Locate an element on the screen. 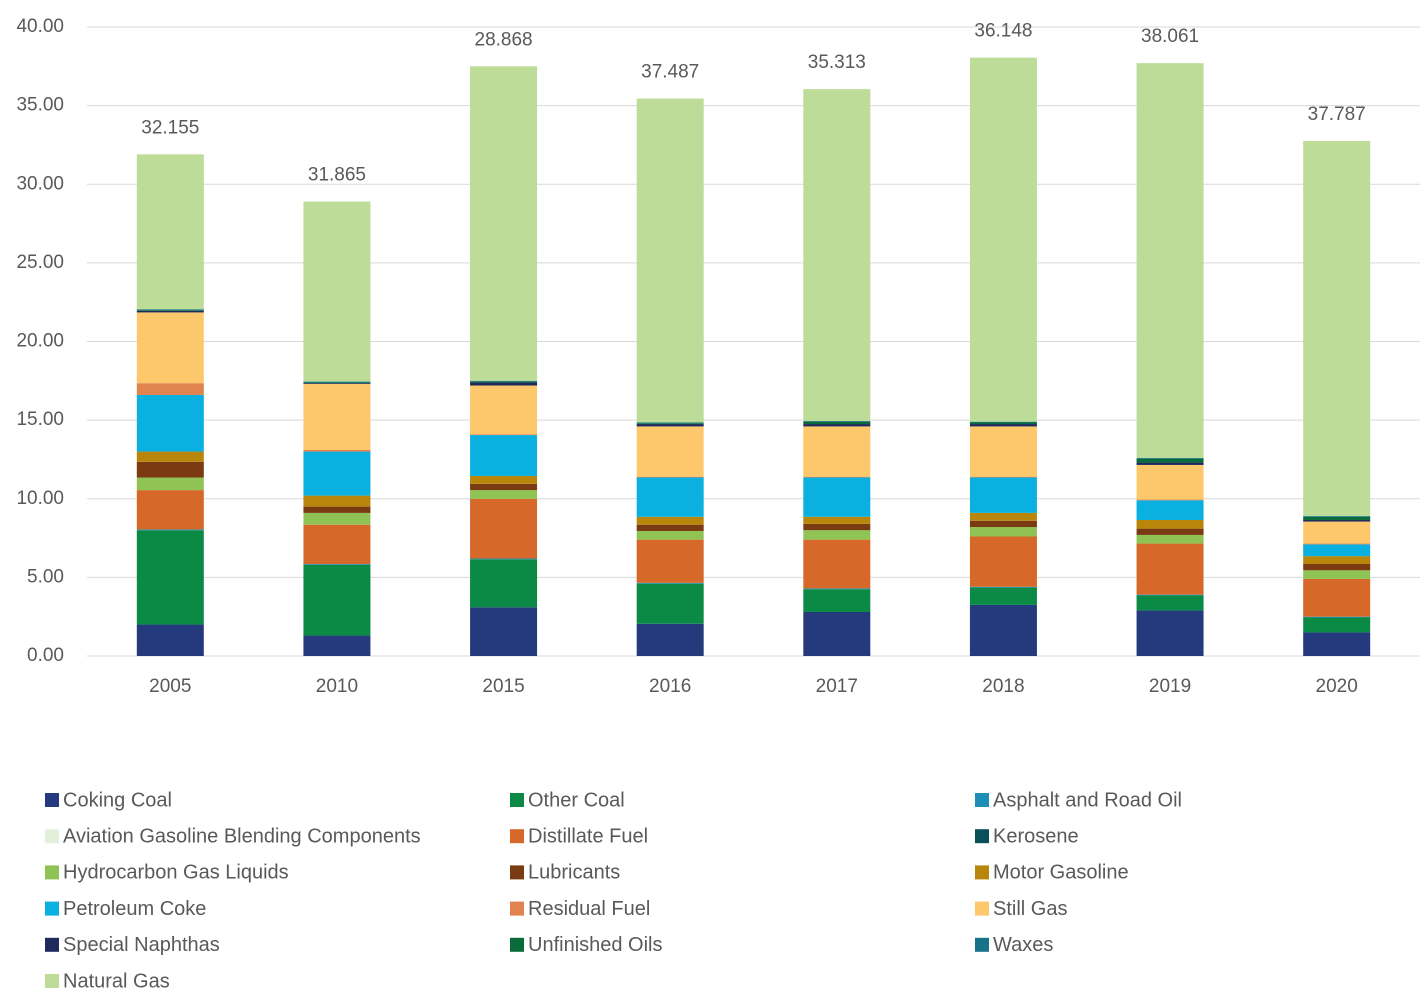 This screenshot has width=1426, height=991. x-tick-label: 2010 is located at coordinates (337, 686).